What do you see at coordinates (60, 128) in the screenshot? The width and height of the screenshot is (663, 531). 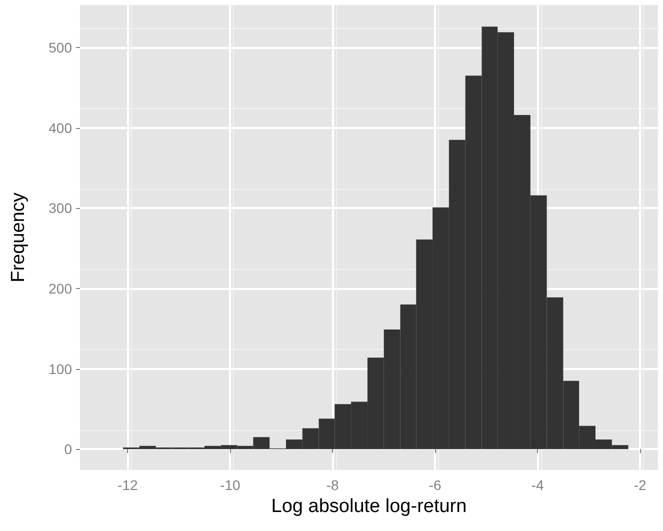 I see `y-tick-label: 400` at bounding box center [60, 128].